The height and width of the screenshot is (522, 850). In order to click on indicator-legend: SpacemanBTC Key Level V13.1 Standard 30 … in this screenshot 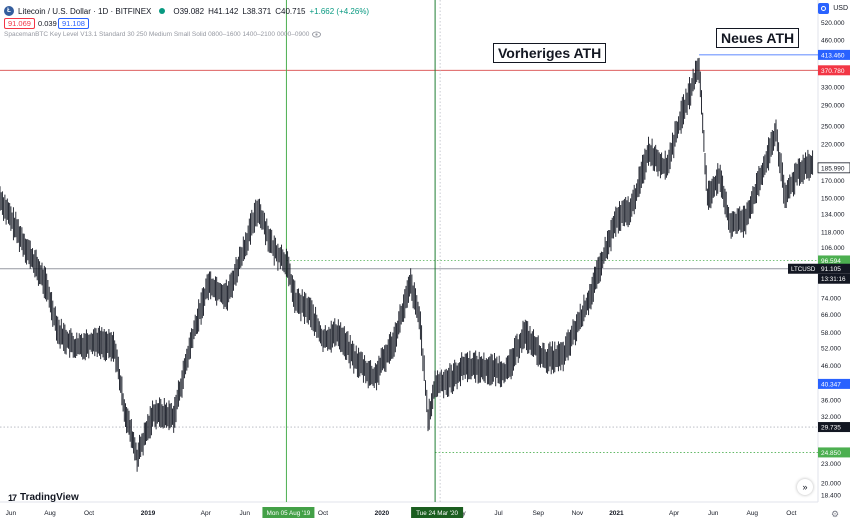, I will do `click(163, 34)`.